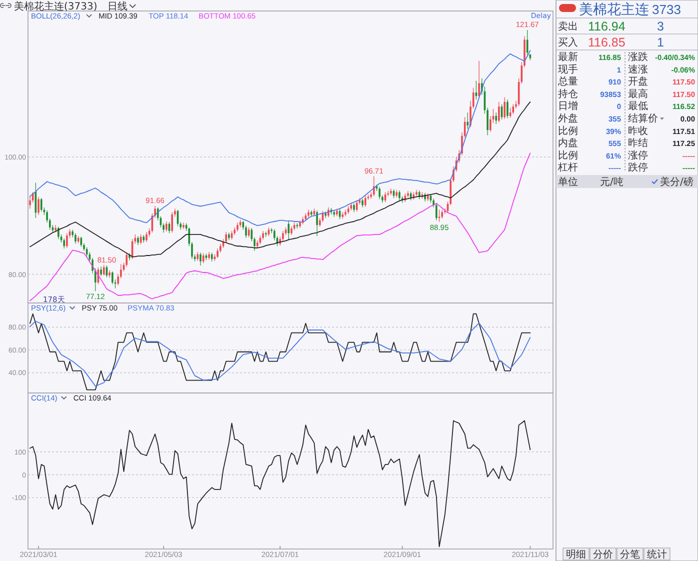 The image size is (698, 561). What do you see at coordinates (612, 182) in the screenshot?
I see `text: 元/吨` at bounding box center [612, 182].